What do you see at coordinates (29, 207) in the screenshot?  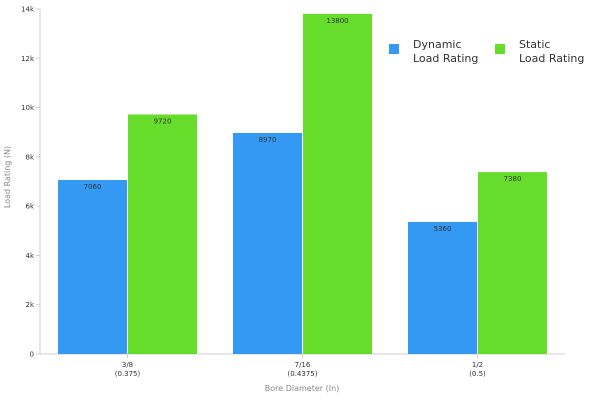 I see `y-tick-label: 6k` at bounding box center [29, 207].